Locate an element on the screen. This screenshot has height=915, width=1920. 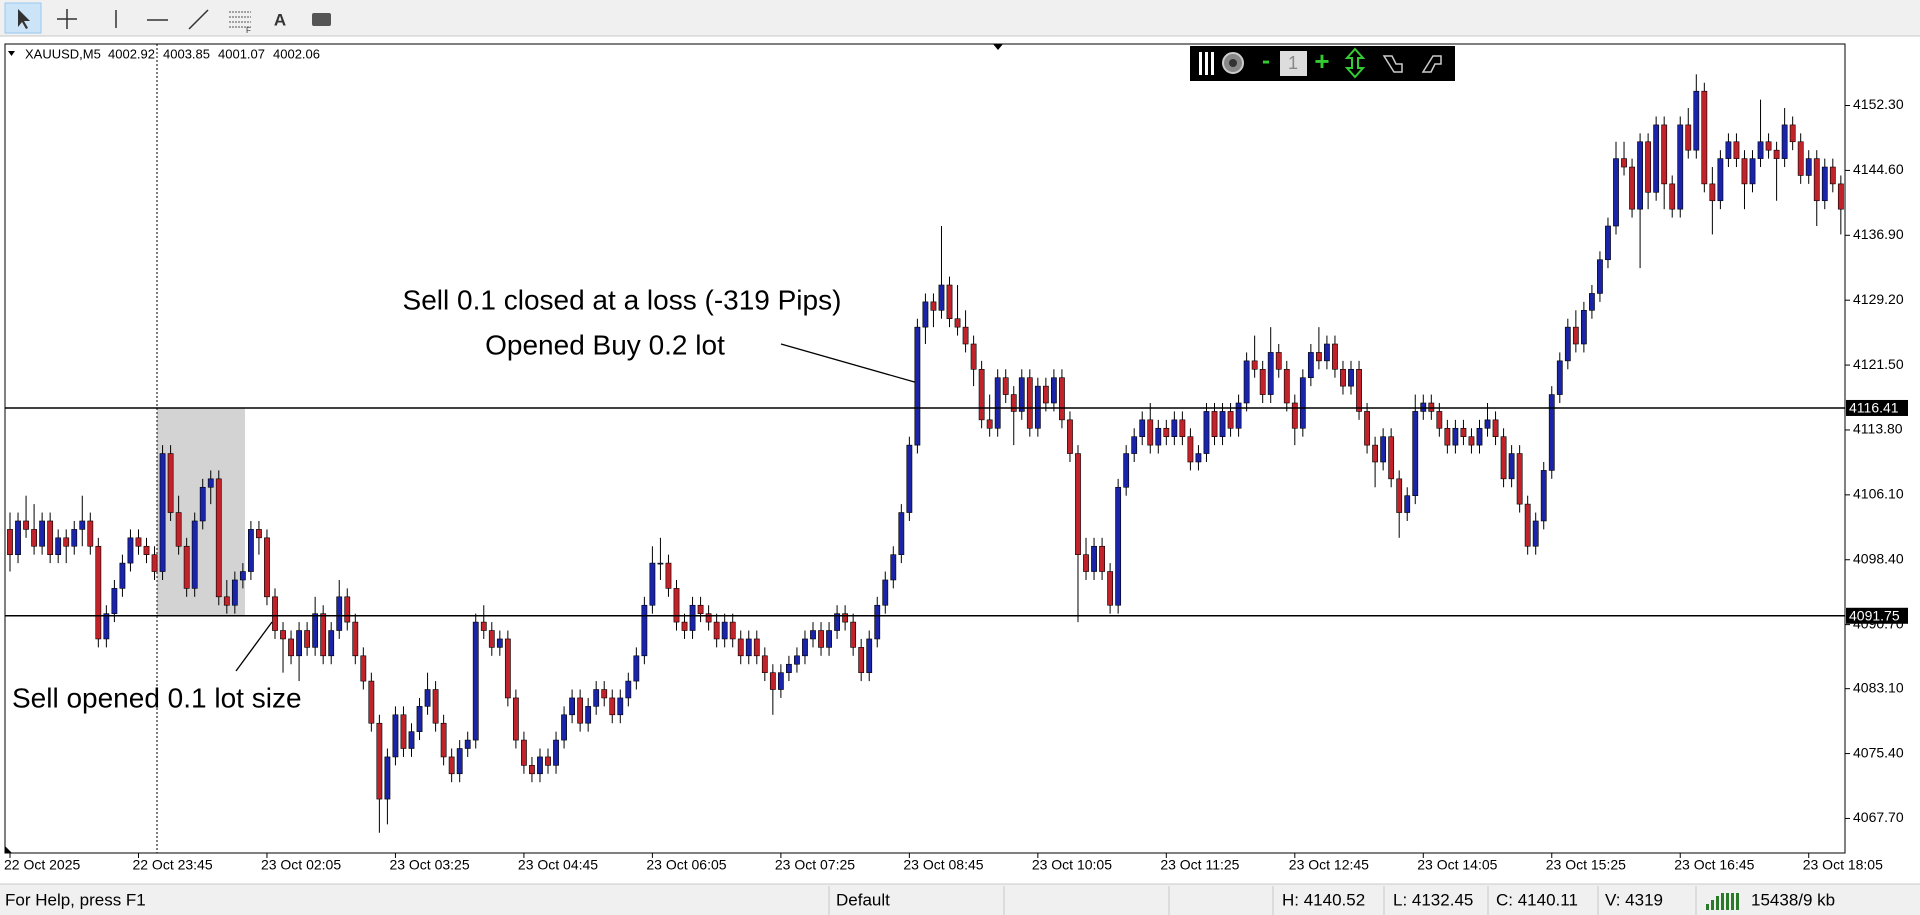
y-tick-label: 4113.80 is located at coordinates (1878, 429).